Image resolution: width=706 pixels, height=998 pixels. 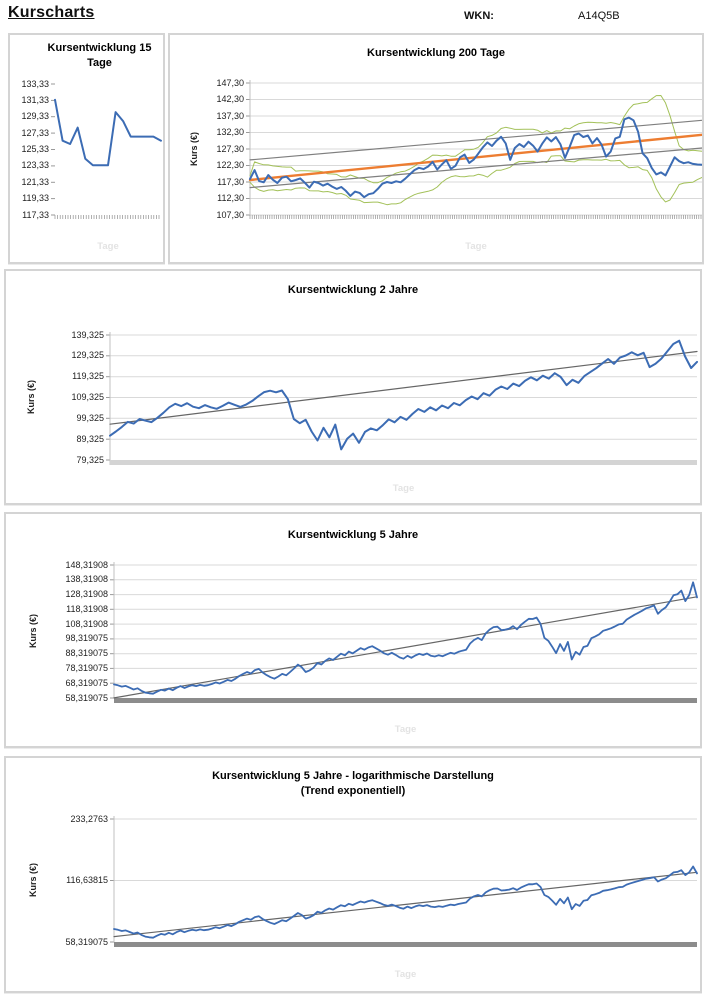 What do you see at coordinates (86, 579) in the screenshot?
I see `y-tick-label: 138,31908` at bounding box center [86, 579].